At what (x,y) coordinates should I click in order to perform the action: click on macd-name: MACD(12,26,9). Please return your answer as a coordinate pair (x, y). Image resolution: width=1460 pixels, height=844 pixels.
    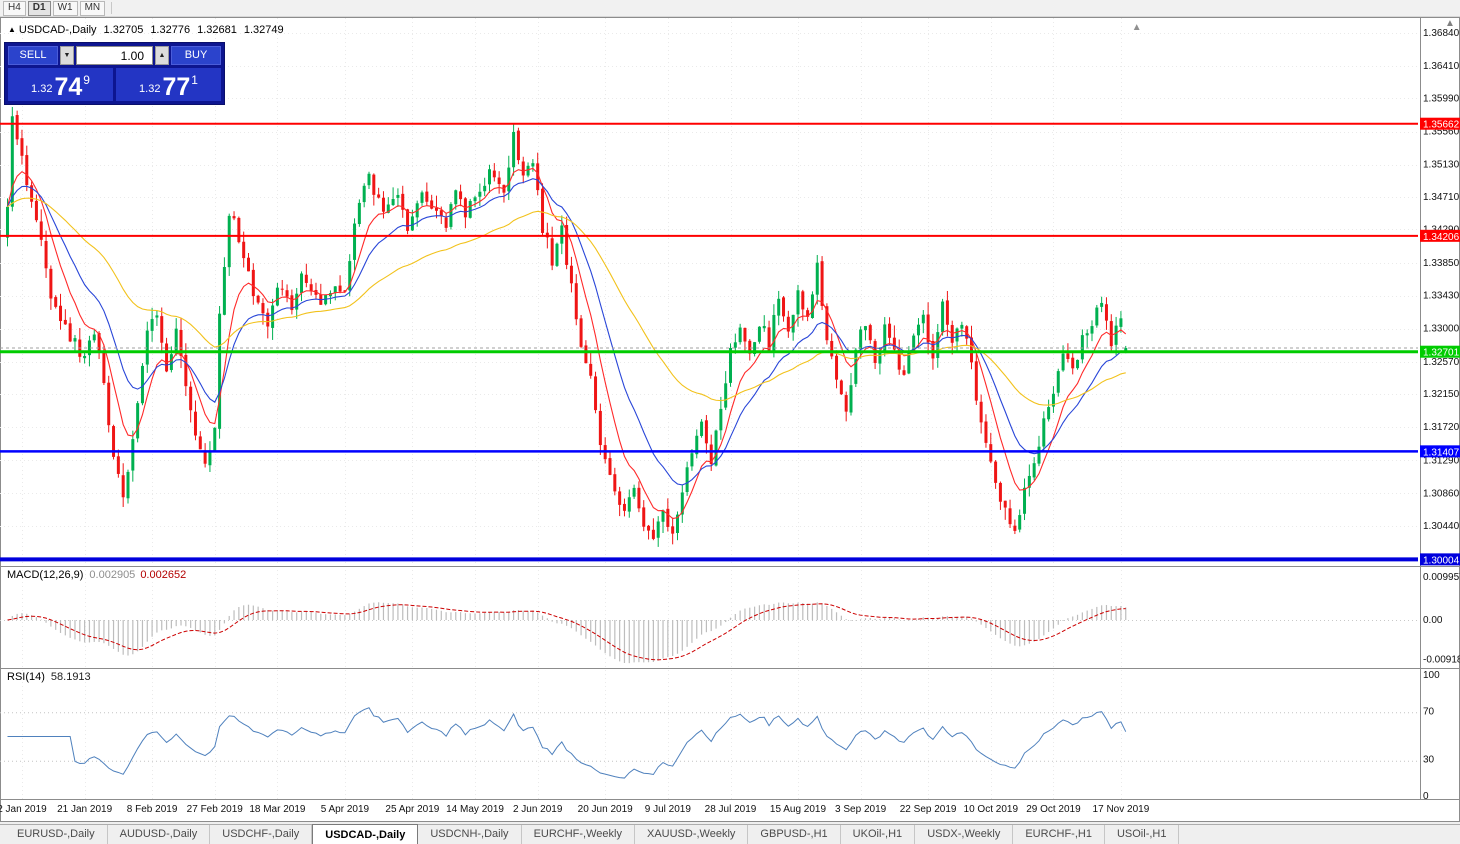
    Looking at the image, I should click on (45, 575).